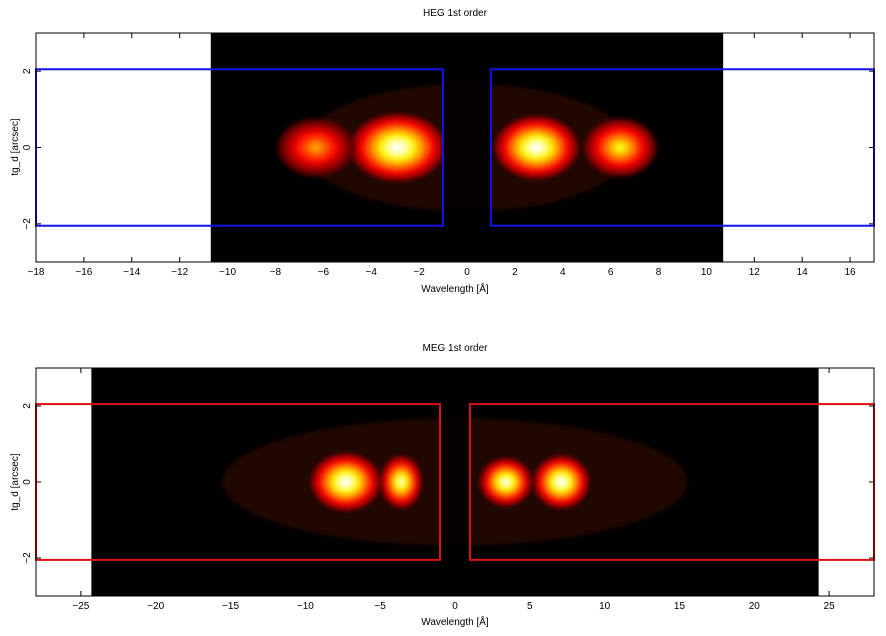 The width and height of the screenshot is (886, 636). Describe the element at coordinates (15, 146) in the screenshot. I see `heg-y-axis-label: tg_d [arcsec]` at that location.